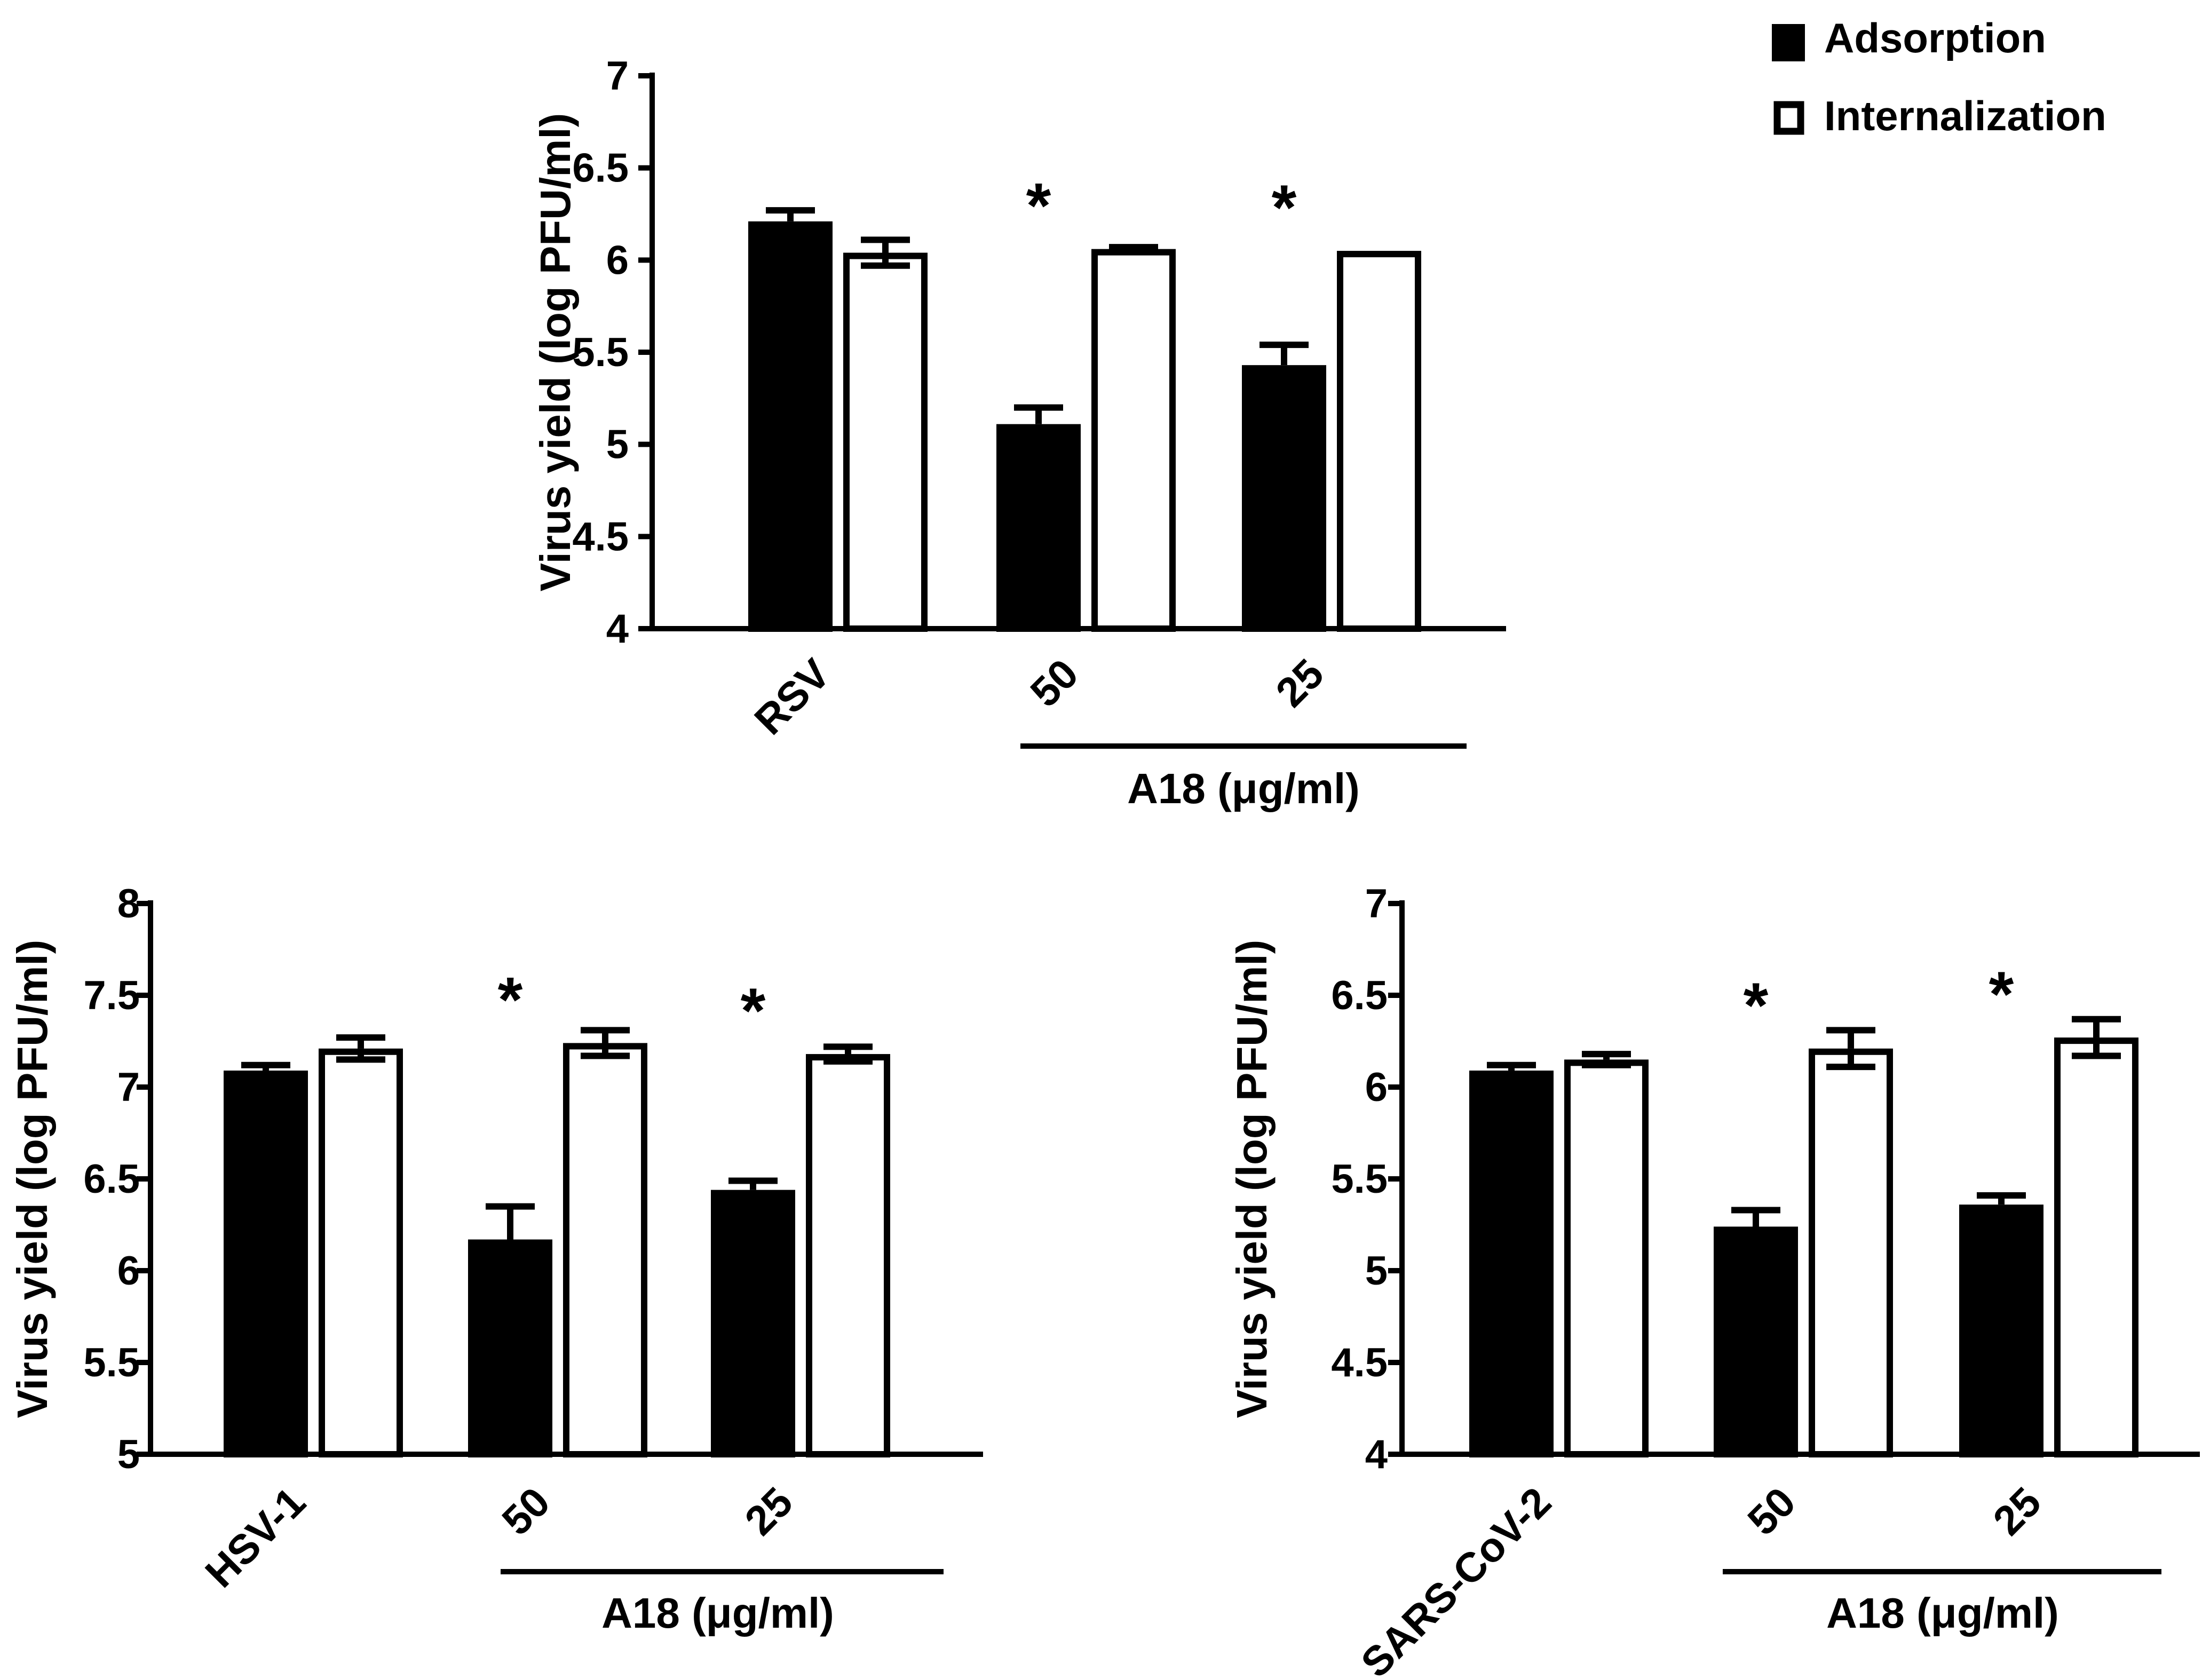  Describe the element at coordinates (255, 1537) in the screenshot. I see `category-label: HSV-1` at that location.